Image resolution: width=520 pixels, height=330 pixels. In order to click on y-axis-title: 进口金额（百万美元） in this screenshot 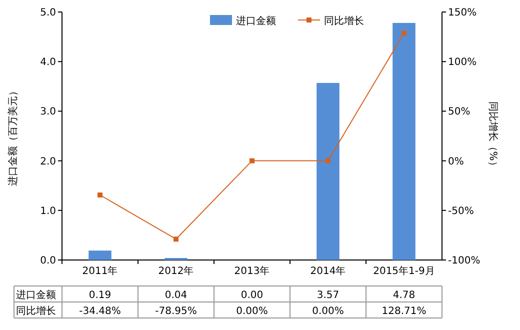, I will do `click(13, 136)`.